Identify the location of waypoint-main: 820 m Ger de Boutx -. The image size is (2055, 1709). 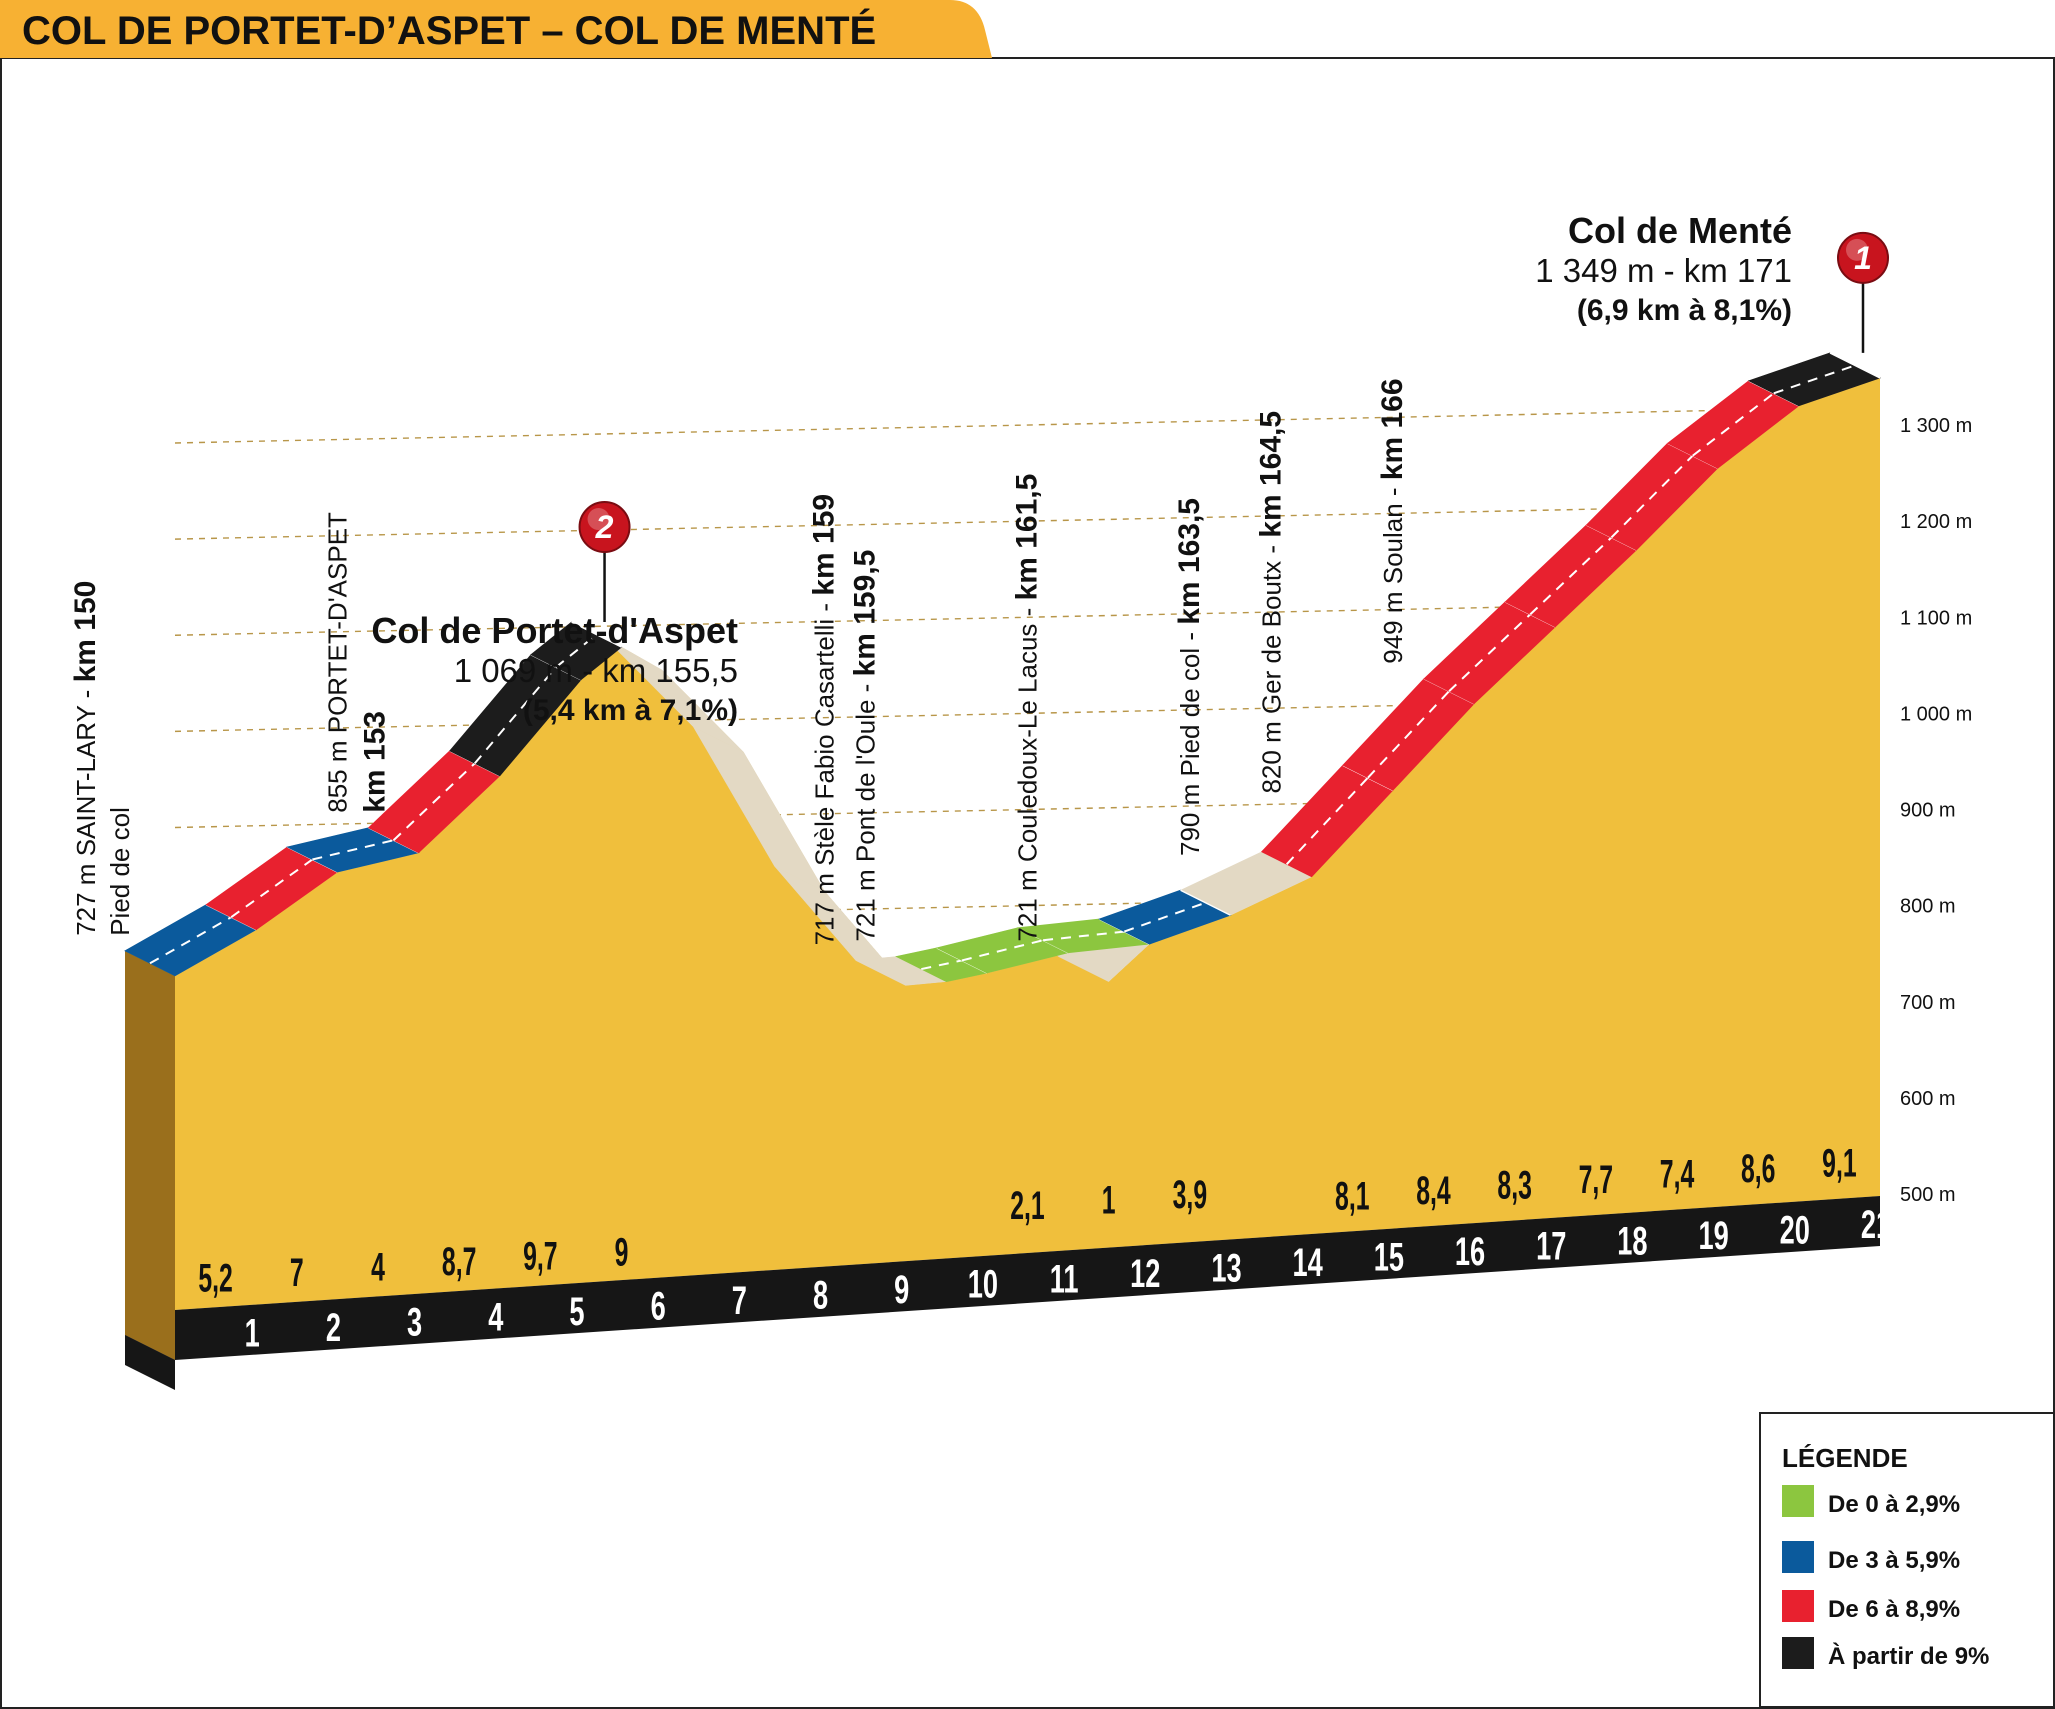
(1271, 666).